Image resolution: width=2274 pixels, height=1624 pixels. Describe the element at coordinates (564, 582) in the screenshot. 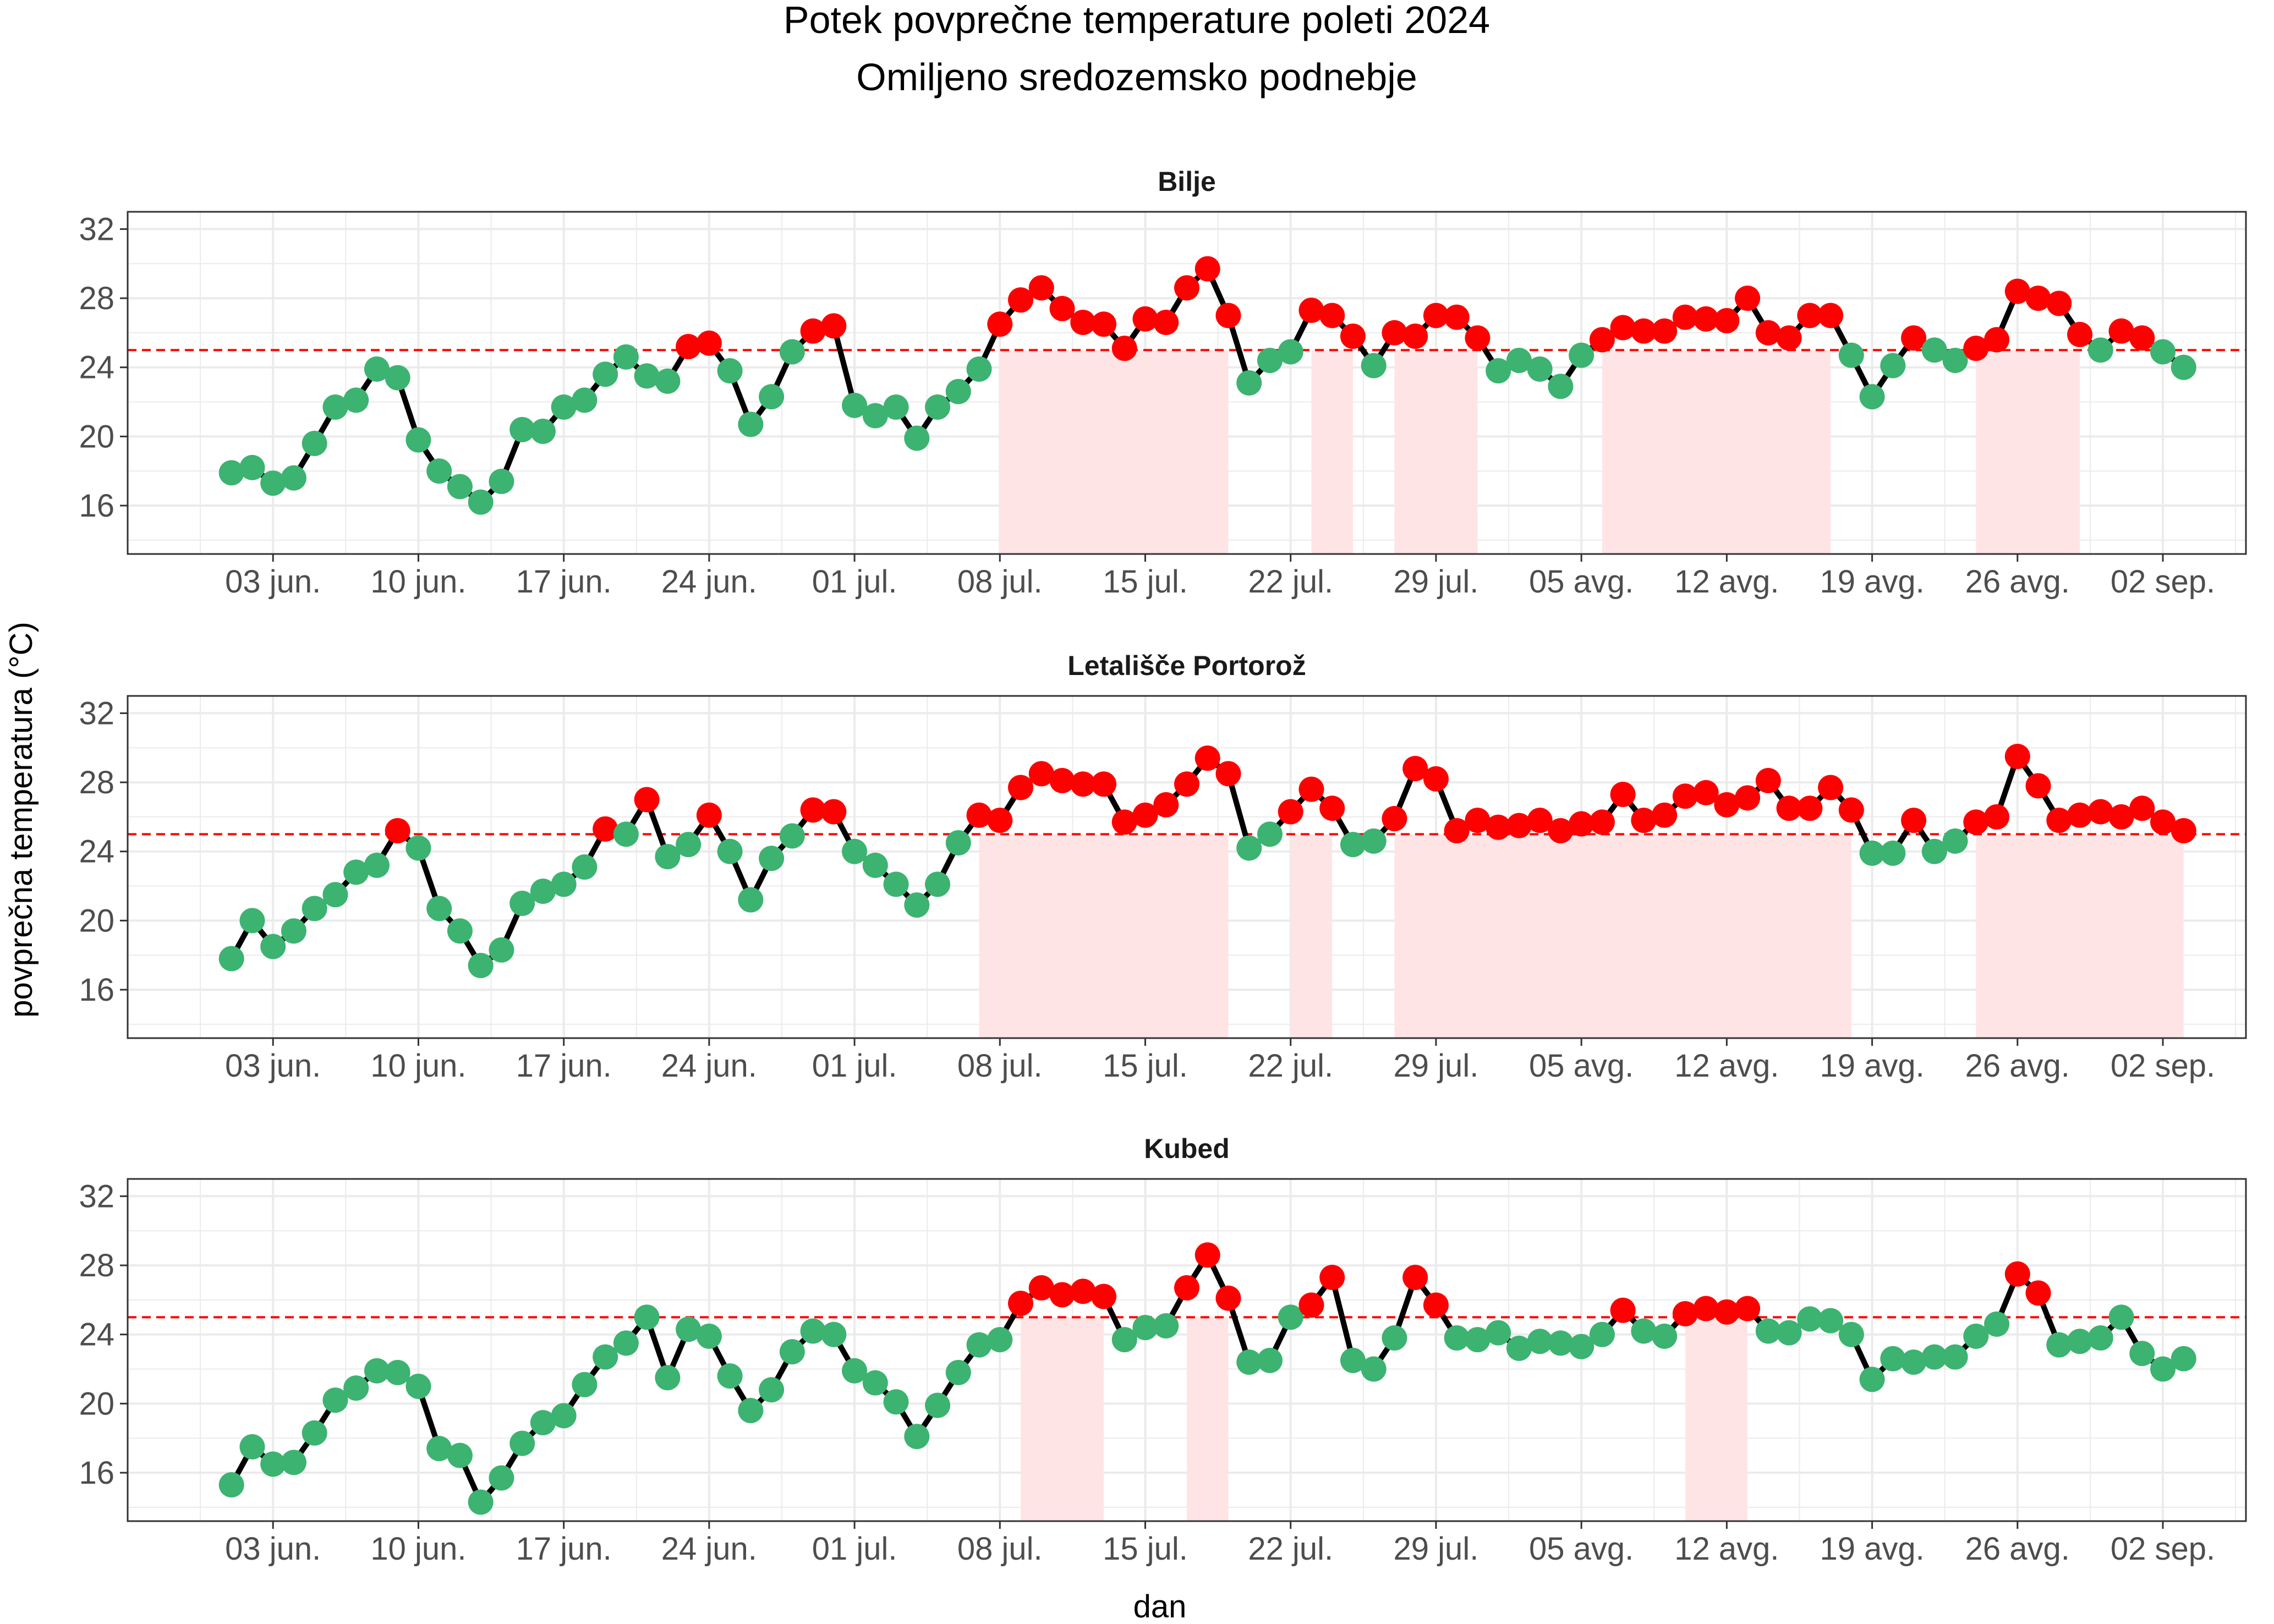

I see `x-tick-label: 17 jun.` at that location.